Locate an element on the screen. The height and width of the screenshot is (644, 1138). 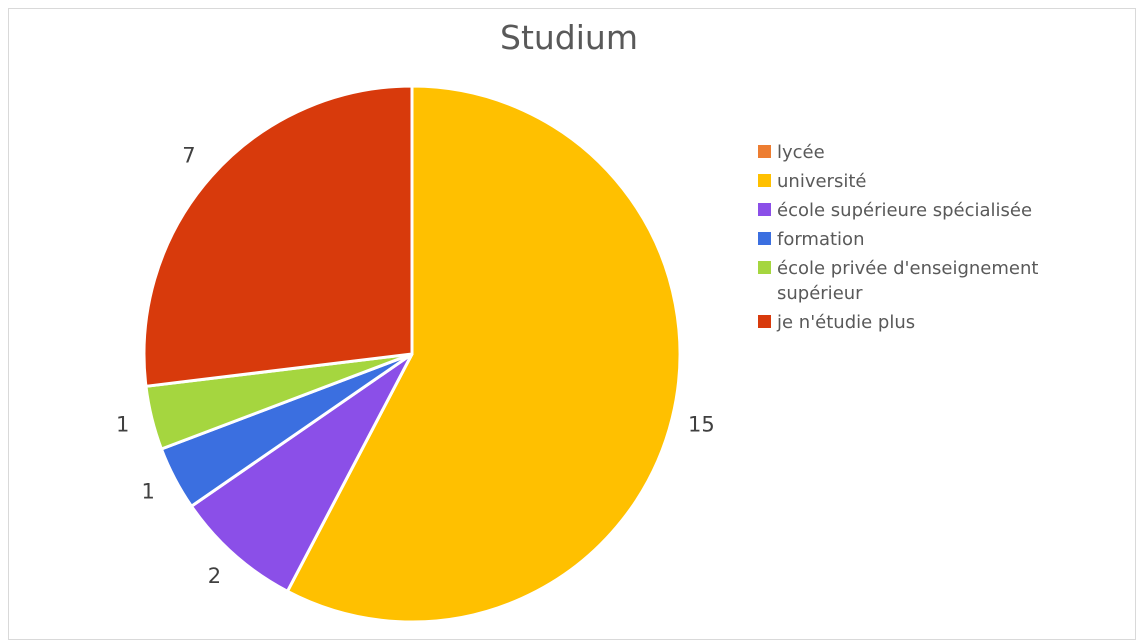
data-label-ecole-privee-d-enseignement-superieur: 1 is located at coordinates (122, 424).